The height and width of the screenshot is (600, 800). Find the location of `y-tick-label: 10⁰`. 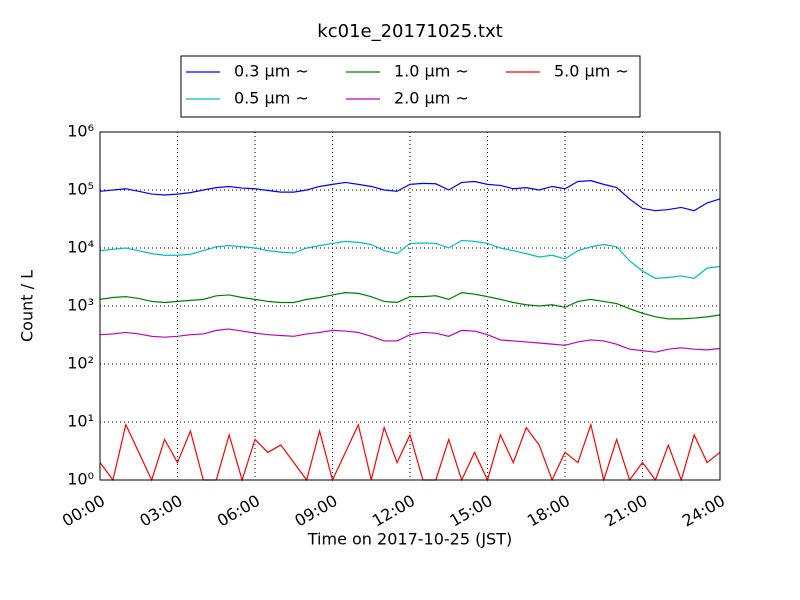

y-tick-label: 10⁰ is located at coordinates (80, 479).